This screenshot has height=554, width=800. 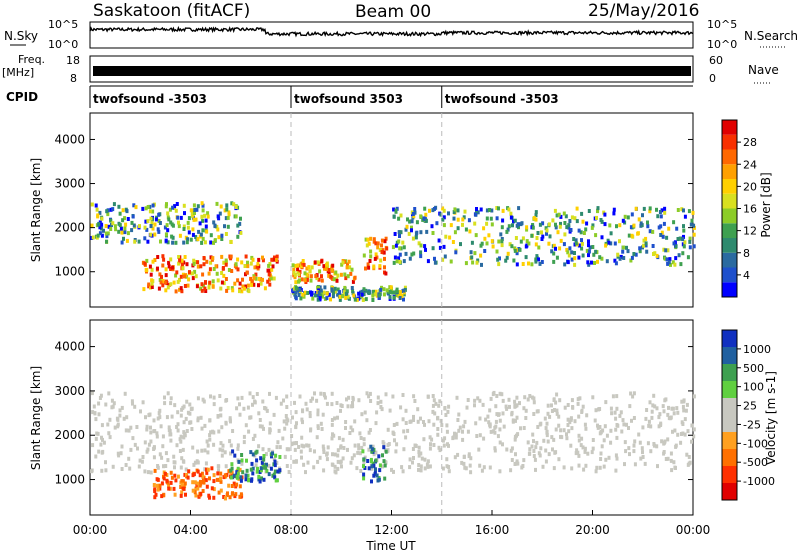 I want to click on freq-tick-low: 8, so click(x=73, y=78).